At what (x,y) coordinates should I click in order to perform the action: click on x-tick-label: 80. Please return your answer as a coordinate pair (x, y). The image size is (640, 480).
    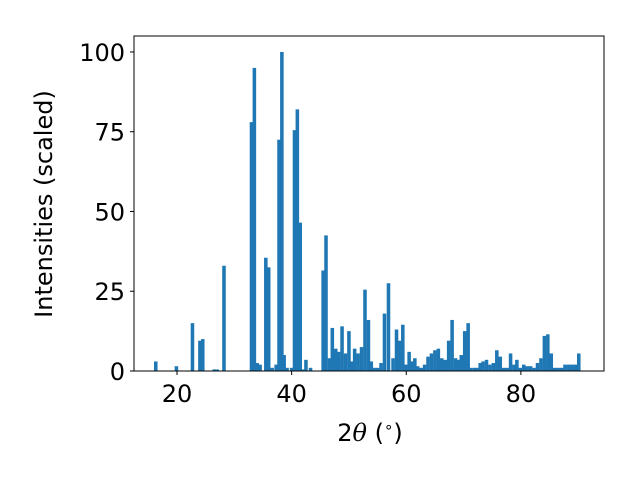
    Looking at the image, I should click on (521, 394).